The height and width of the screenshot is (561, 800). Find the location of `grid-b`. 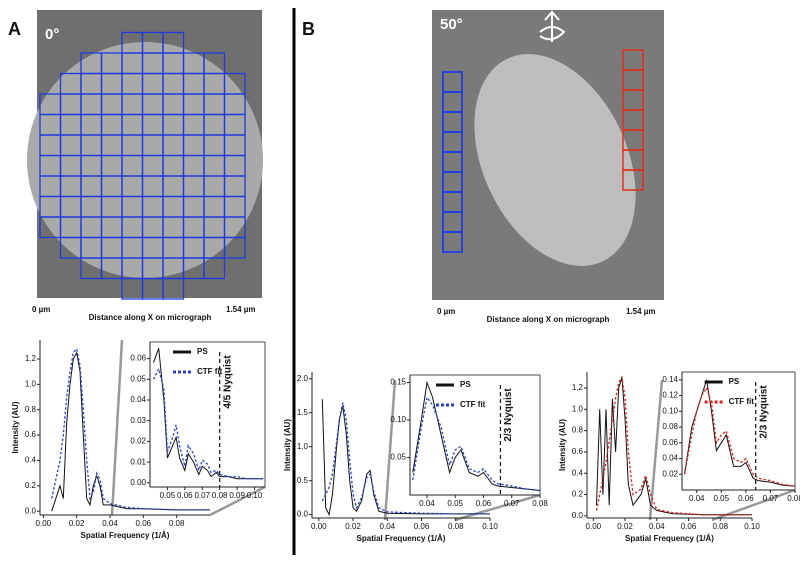

grid-b is located at coordinates (543, 151).